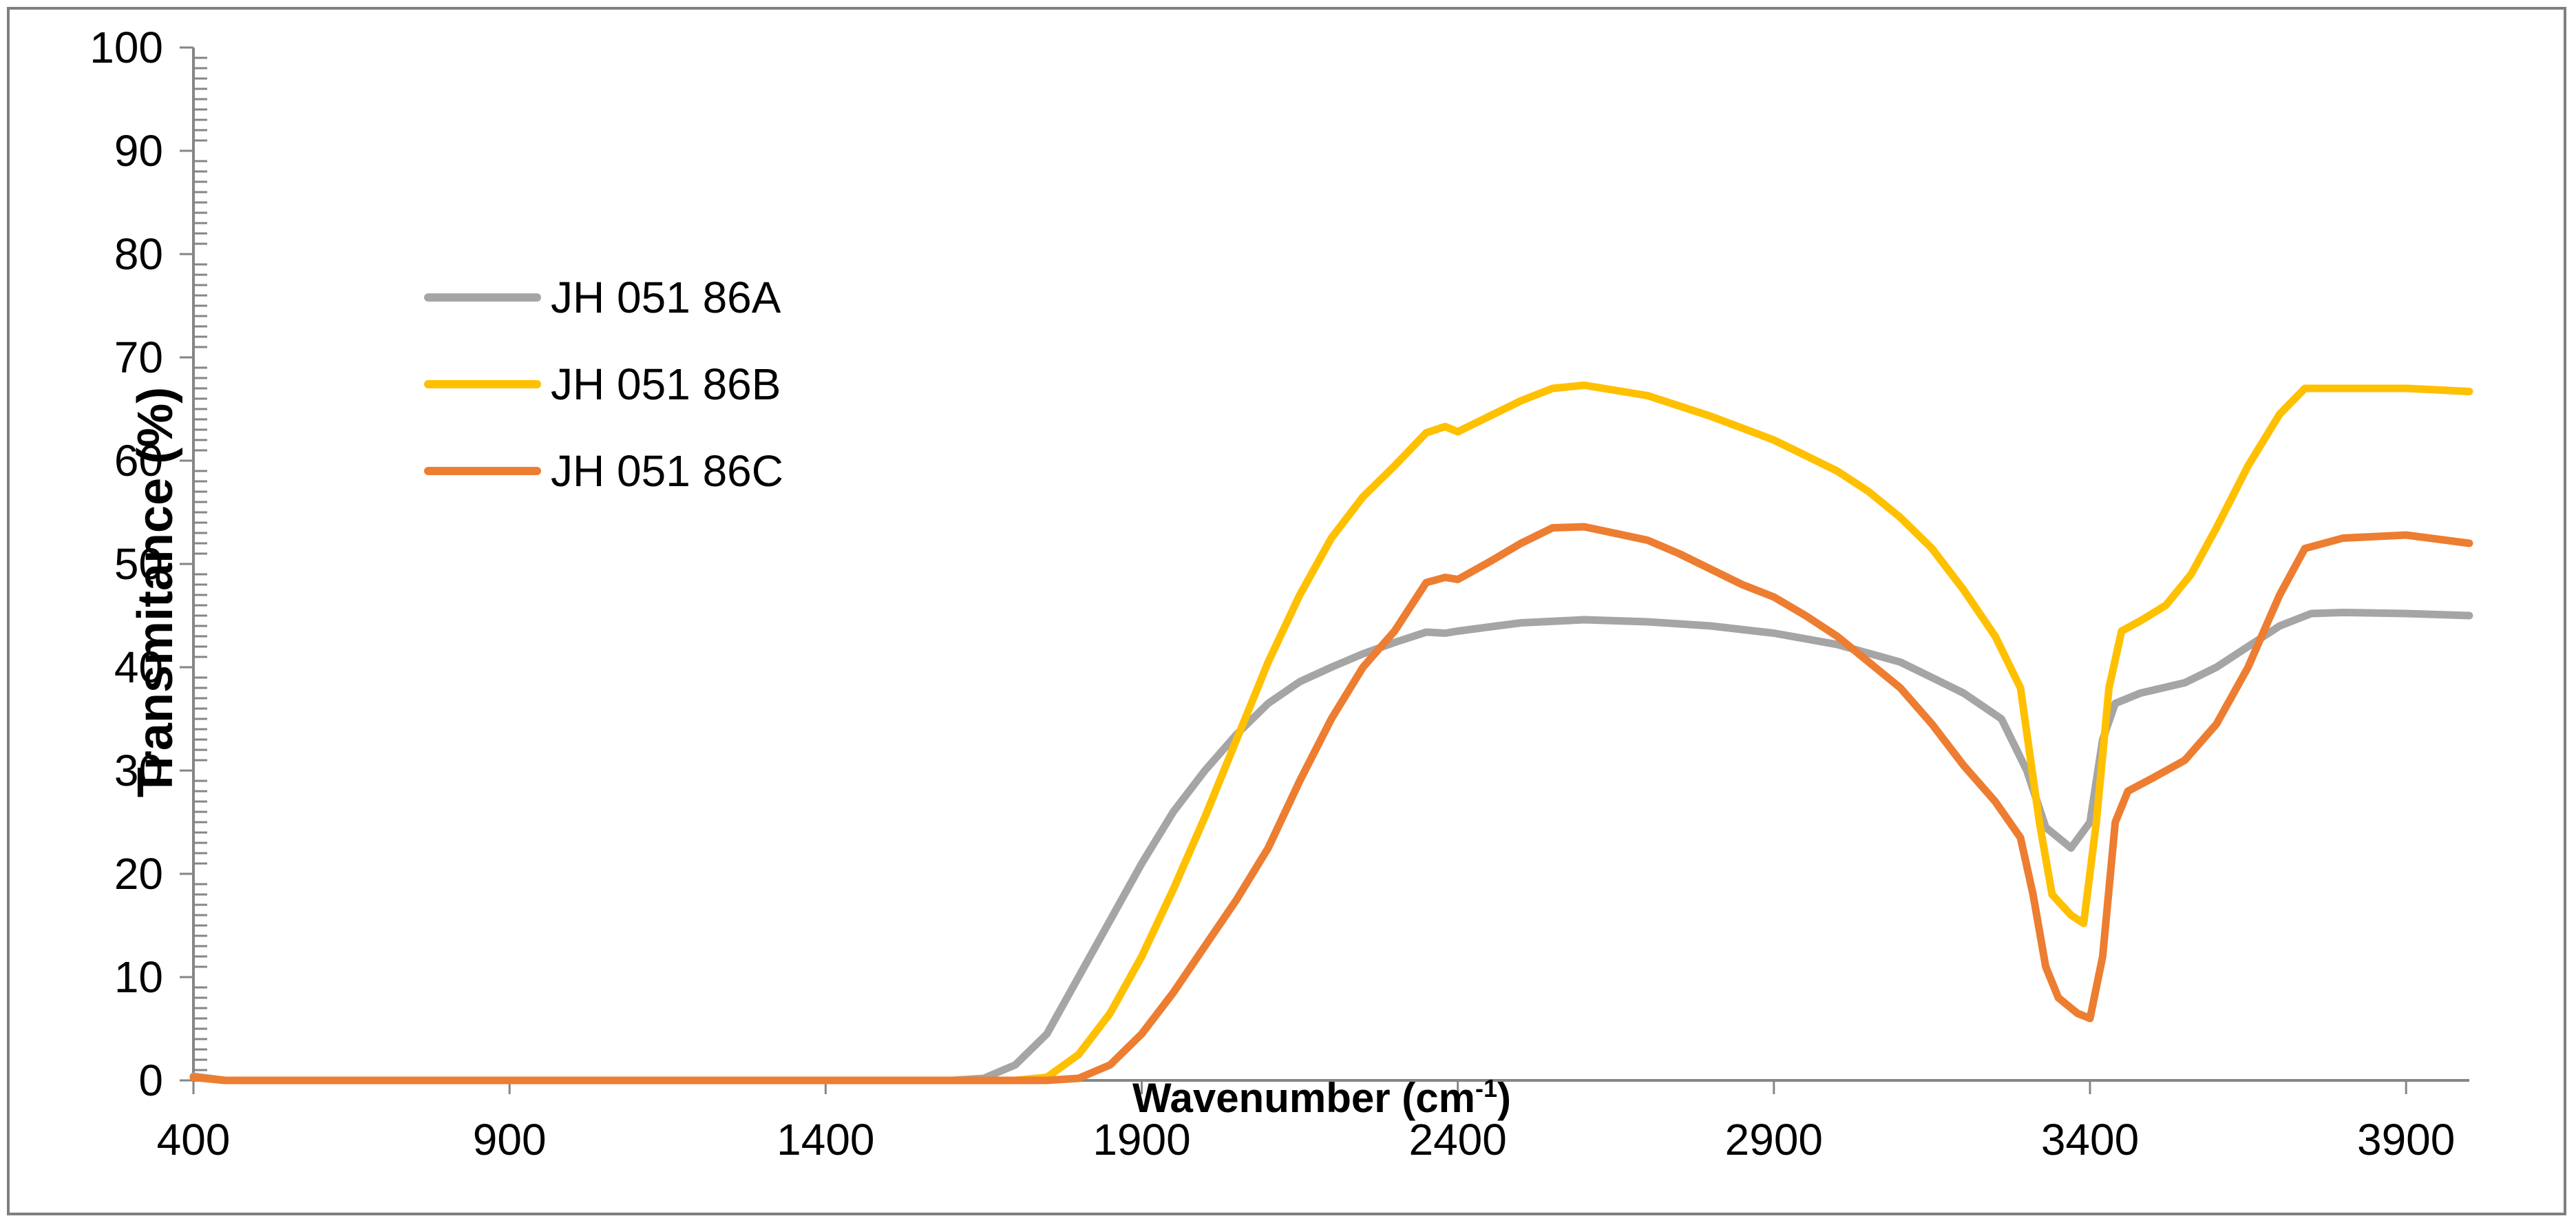 The image size is (2576, 1225). What do you see at coordinates (826, 1140) in the screenshot?
I see `x-tick-label: 1400` at bounding box center [826, 1140].